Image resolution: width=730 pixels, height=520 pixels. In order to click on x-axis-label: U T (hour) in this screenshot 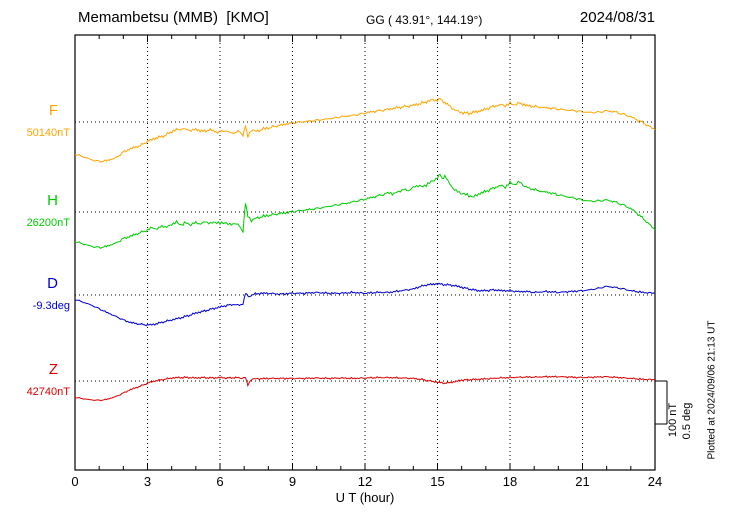, I will do `click(365, 497)`.